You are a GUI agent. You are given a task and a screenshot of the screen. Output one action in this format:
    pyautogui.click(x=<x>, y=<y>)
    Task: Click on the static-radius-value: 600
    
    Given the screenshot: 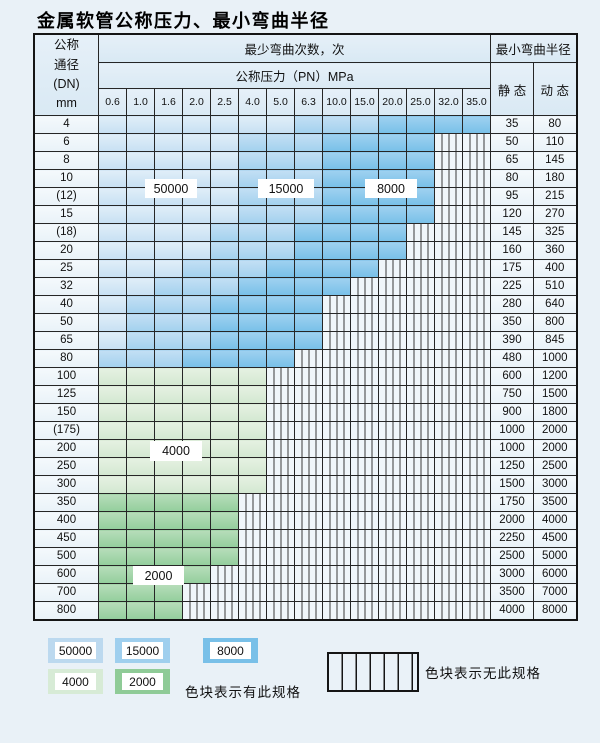 What is the action you would take?
    pyautogui.click(x=512, y=376)
    